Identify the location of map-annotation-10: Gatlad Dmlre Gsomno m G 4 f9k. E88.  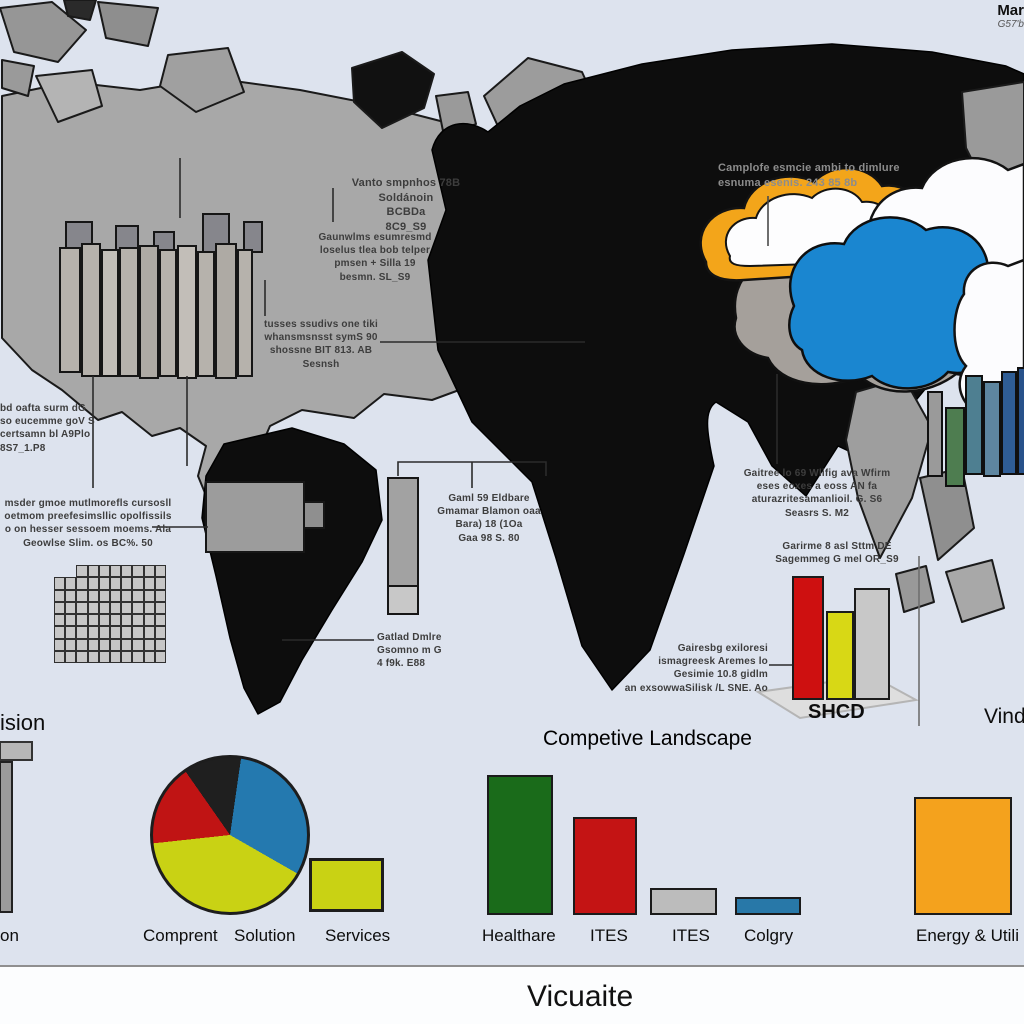
(409, 651).